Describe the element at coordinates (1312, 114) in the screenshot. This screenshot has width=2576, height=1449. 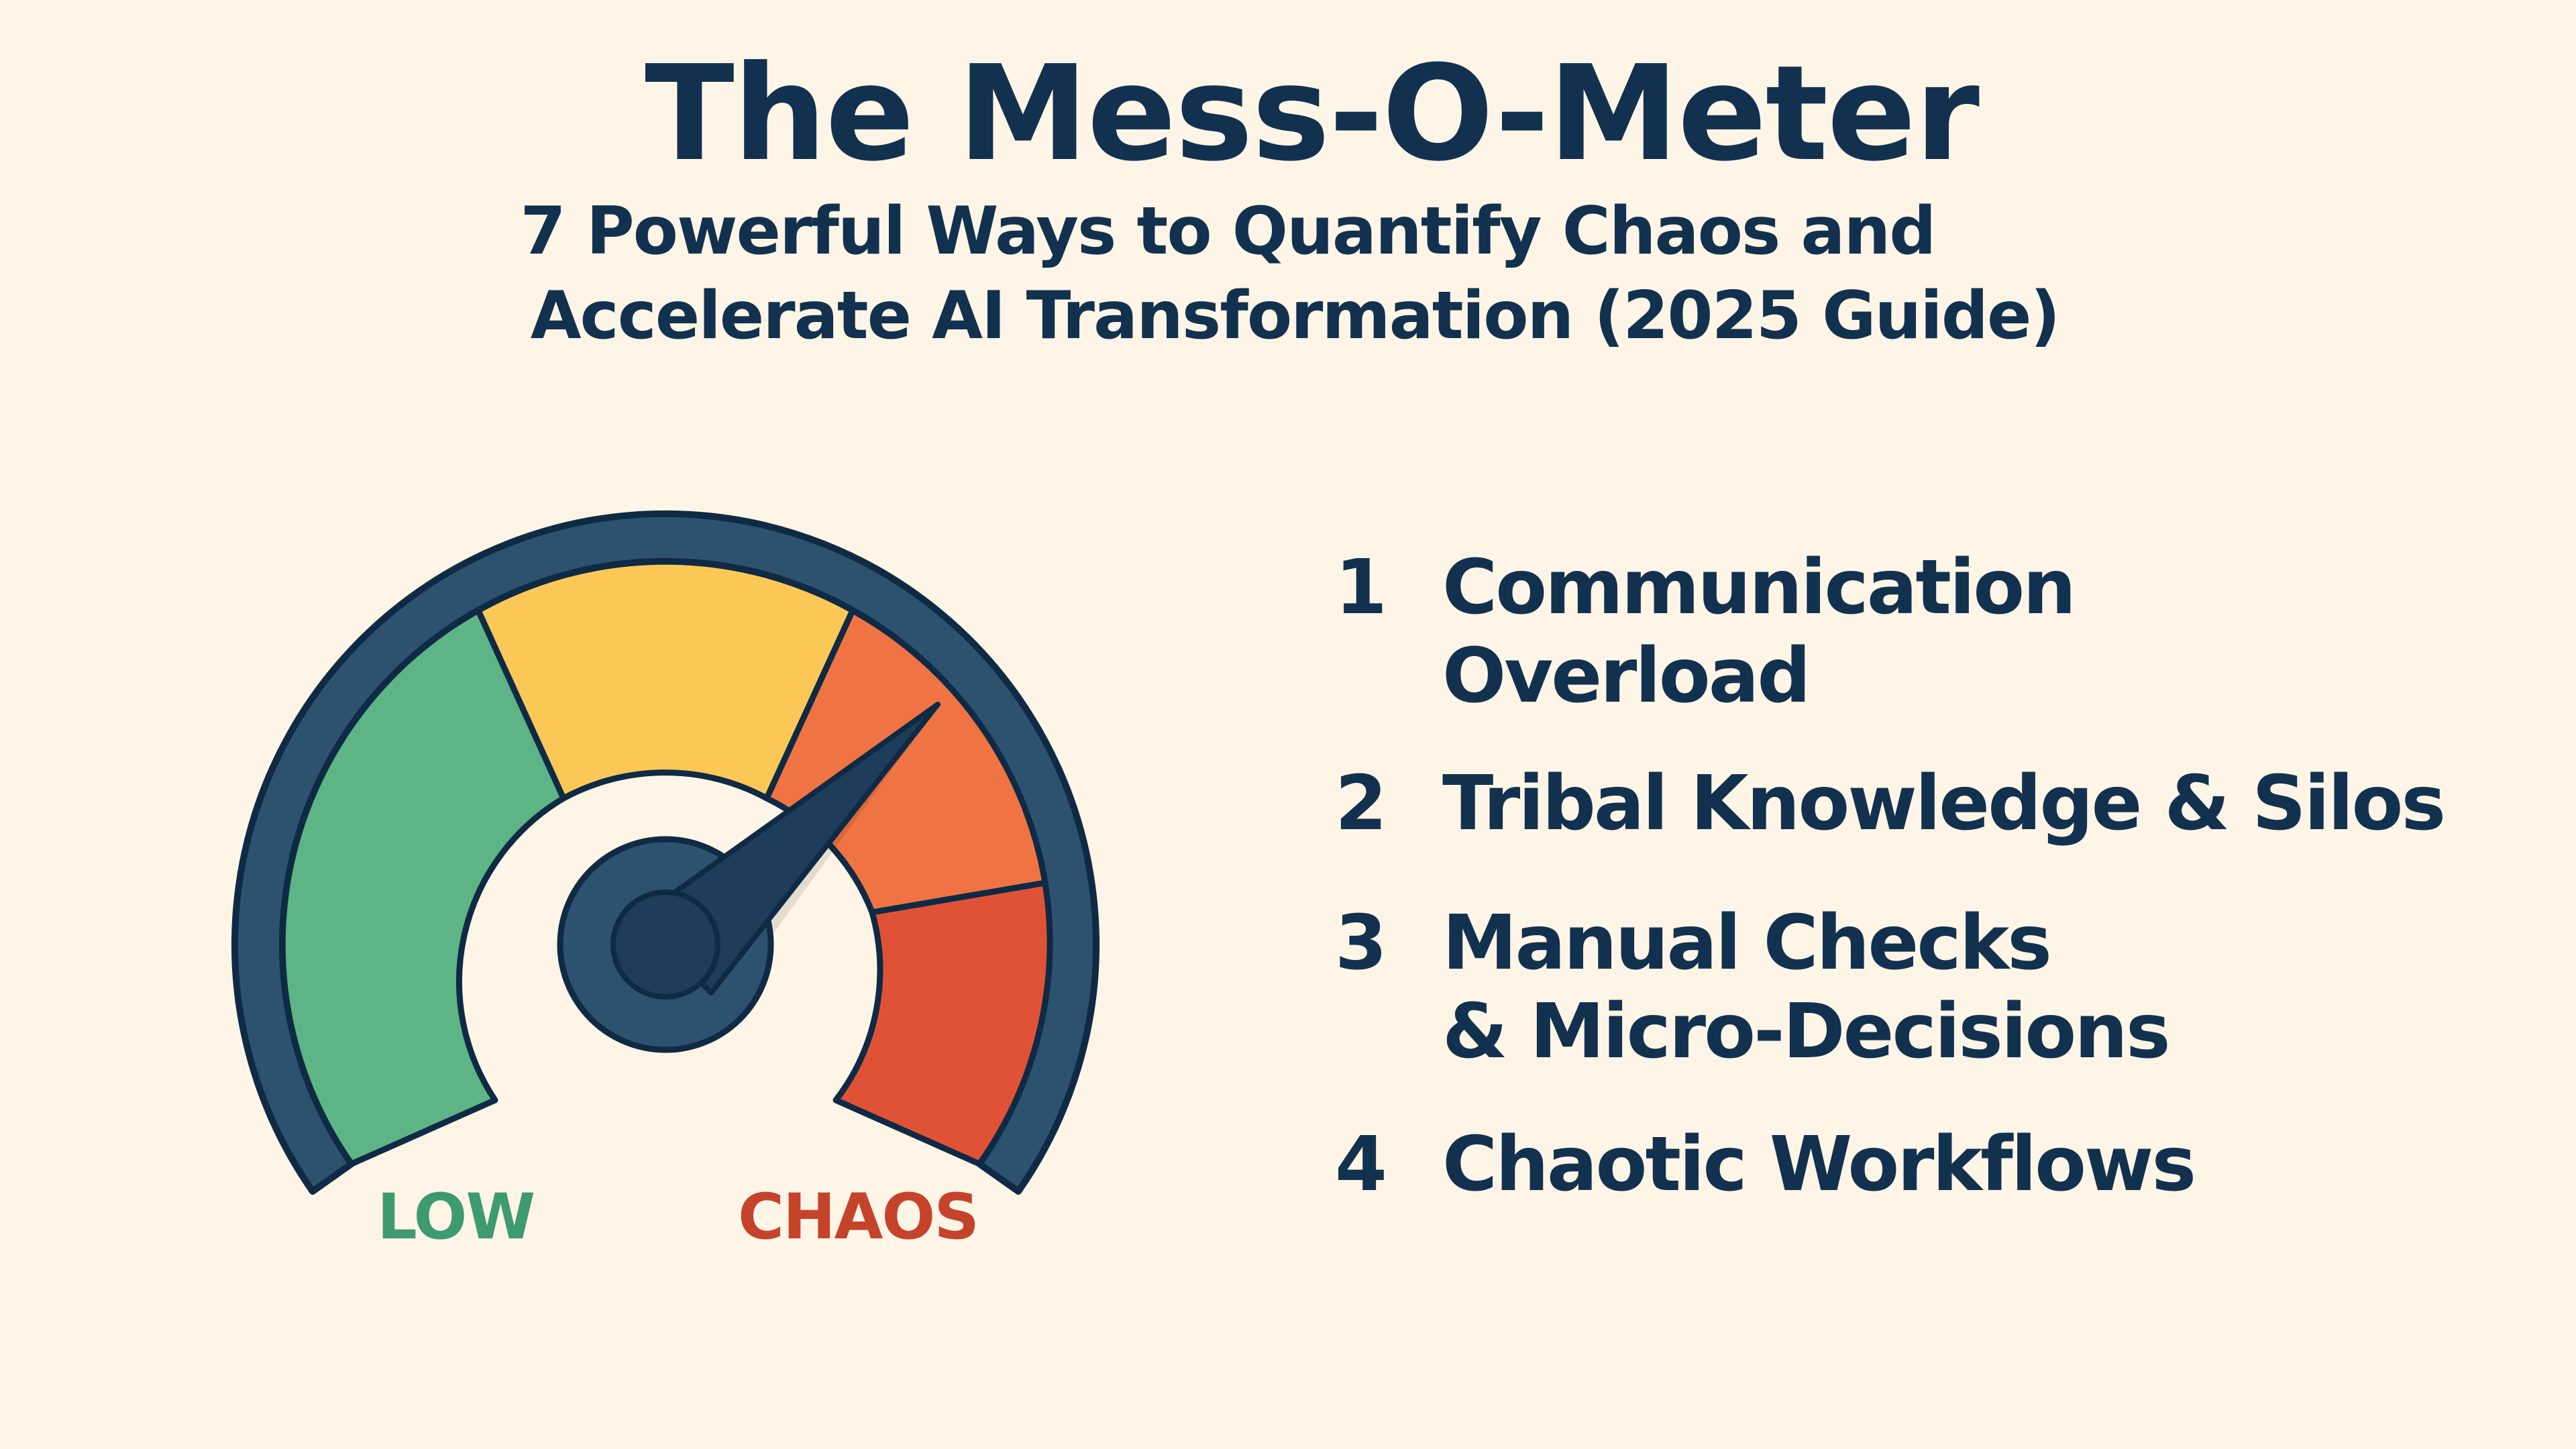
I see `page-title: The Mess-O-Meter` at that location.